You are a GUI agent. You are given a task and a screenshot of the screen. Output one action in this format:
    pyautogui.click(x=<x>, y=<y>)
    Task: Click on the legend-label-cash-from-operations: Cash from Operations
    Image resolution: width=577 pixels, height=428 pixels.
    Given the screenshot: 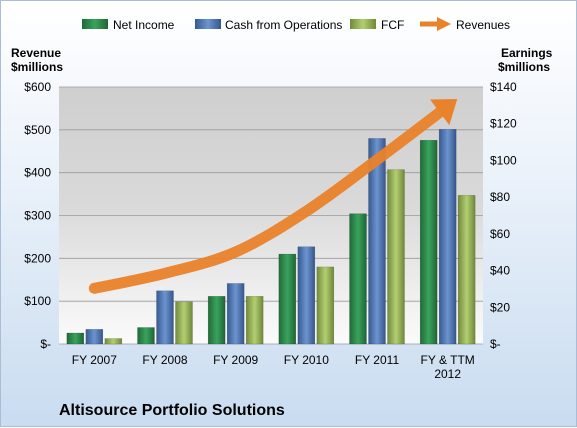 What is the action you would take?
    pyautogui.click(x=283, y=25)
    